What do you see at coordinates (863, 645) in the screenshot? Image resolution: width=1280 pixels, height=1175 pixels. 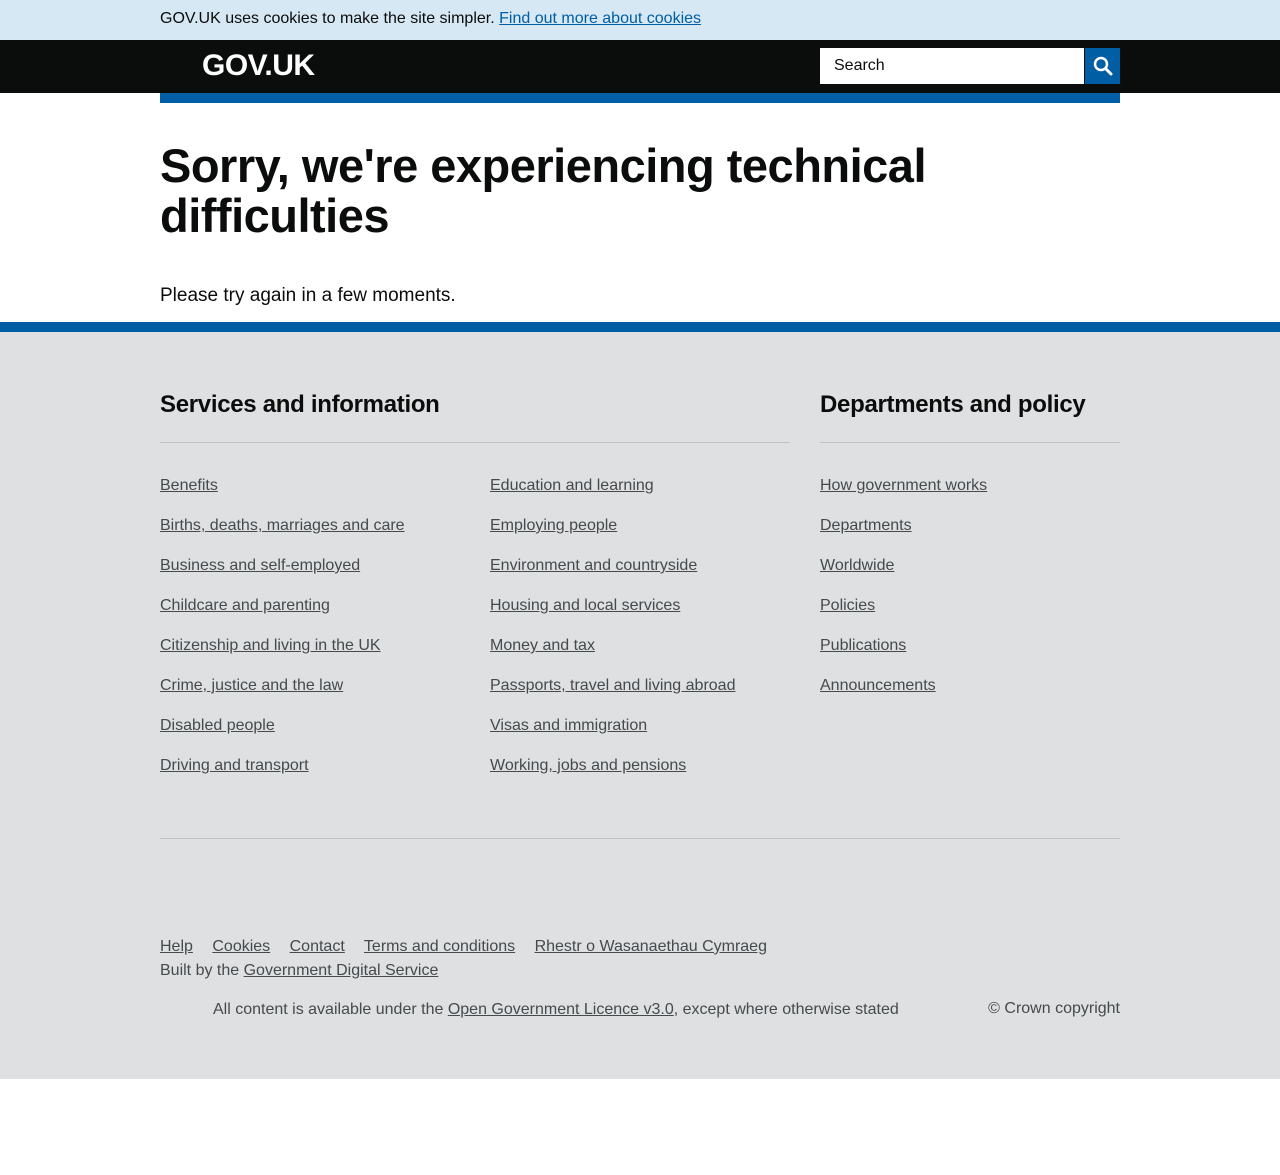 I see `footer-link-publications: Publications` at bounding box center [863, 645].